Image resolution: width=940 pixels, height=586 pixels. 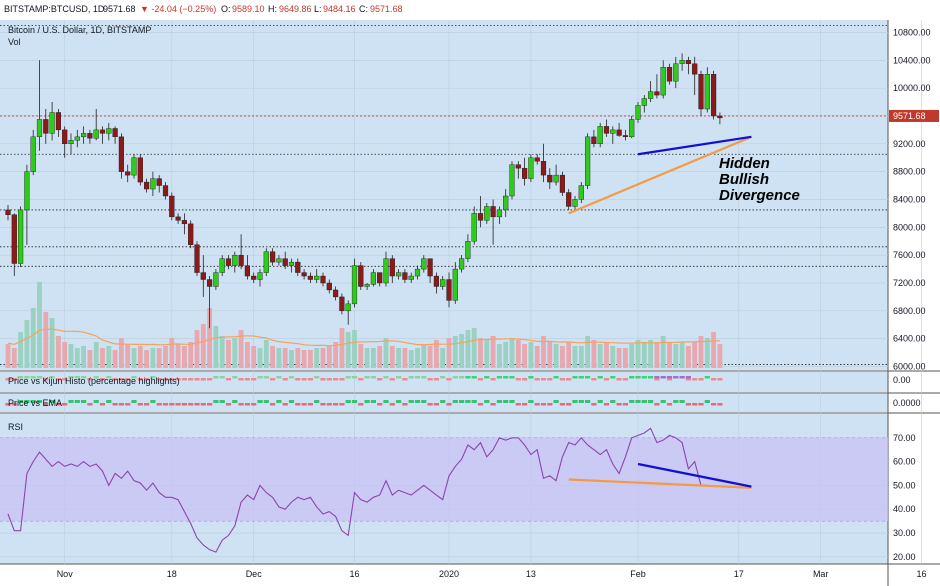 I want to click on rsi-axis-tick: 50.00, so click(x=904, y=485).